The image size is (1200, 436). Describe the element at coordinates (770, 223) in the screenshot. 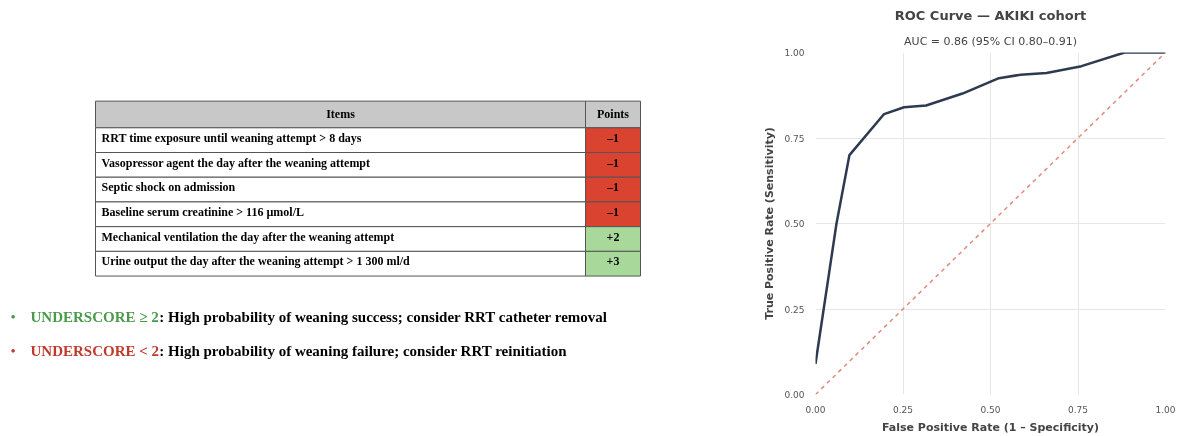

I see `y-axis-title: True Positive Rate (Sensitivity)` at that location.